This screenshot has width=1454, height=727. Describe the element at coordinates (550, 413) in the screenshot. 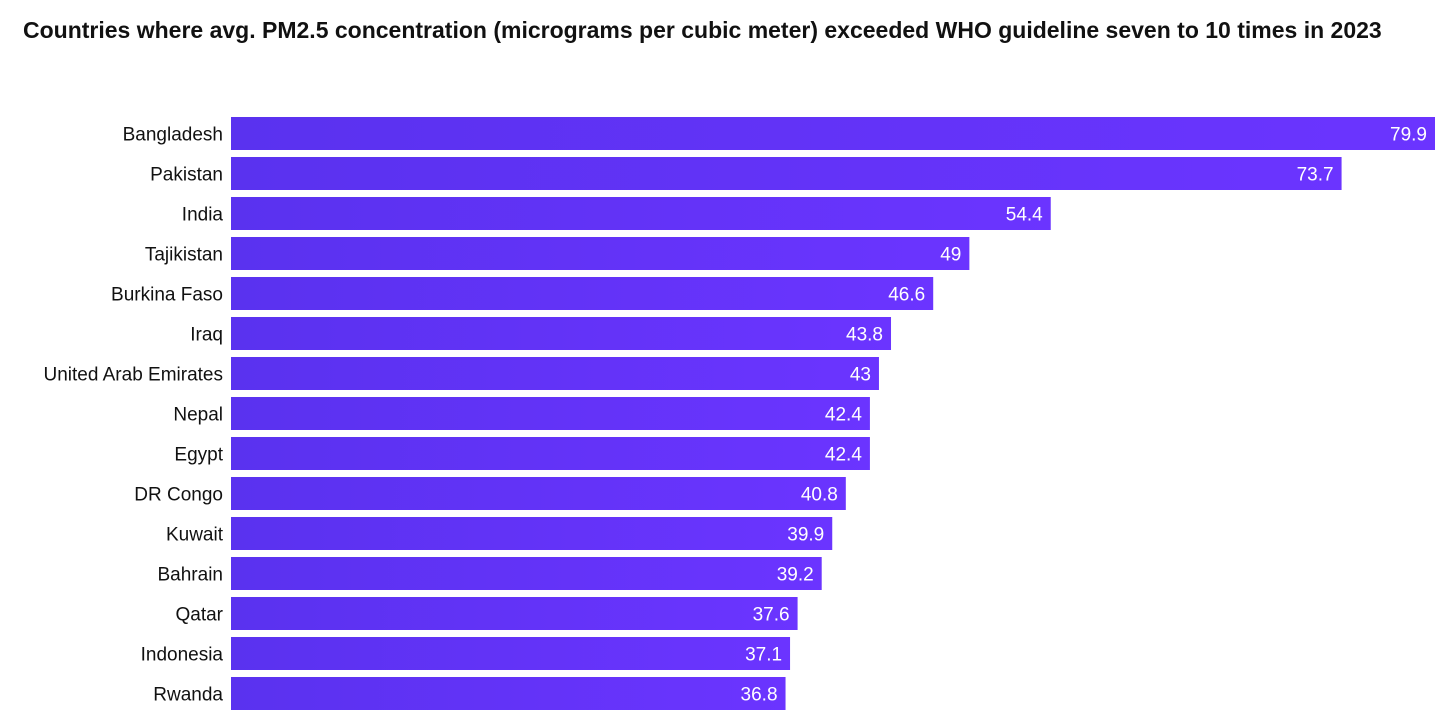

I see `bar-nepal` at that location.